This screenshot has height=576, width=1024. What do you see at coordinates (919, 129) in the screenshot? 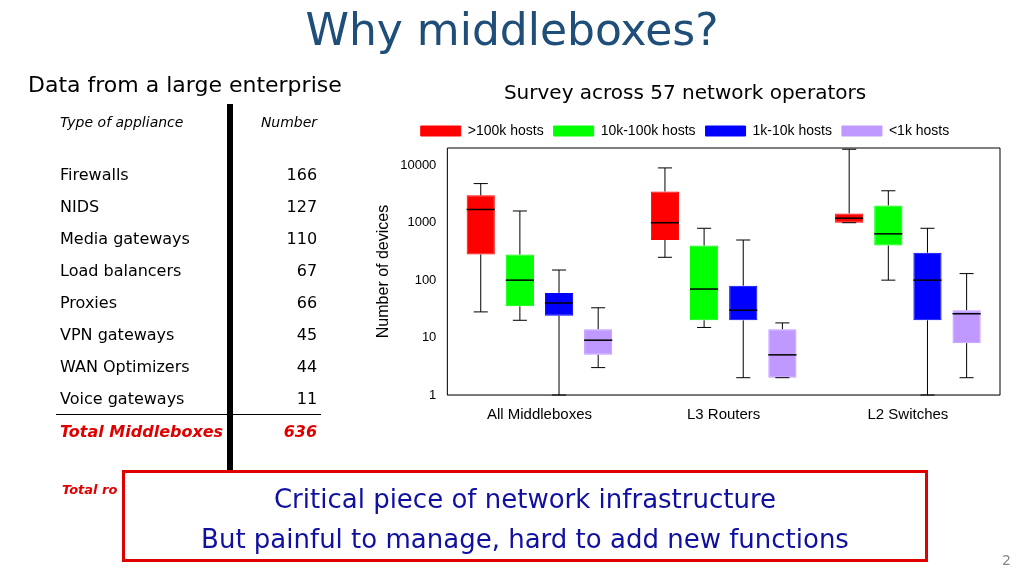
I see `legend-label: <1k hosts` at bounding box center [919, 129].